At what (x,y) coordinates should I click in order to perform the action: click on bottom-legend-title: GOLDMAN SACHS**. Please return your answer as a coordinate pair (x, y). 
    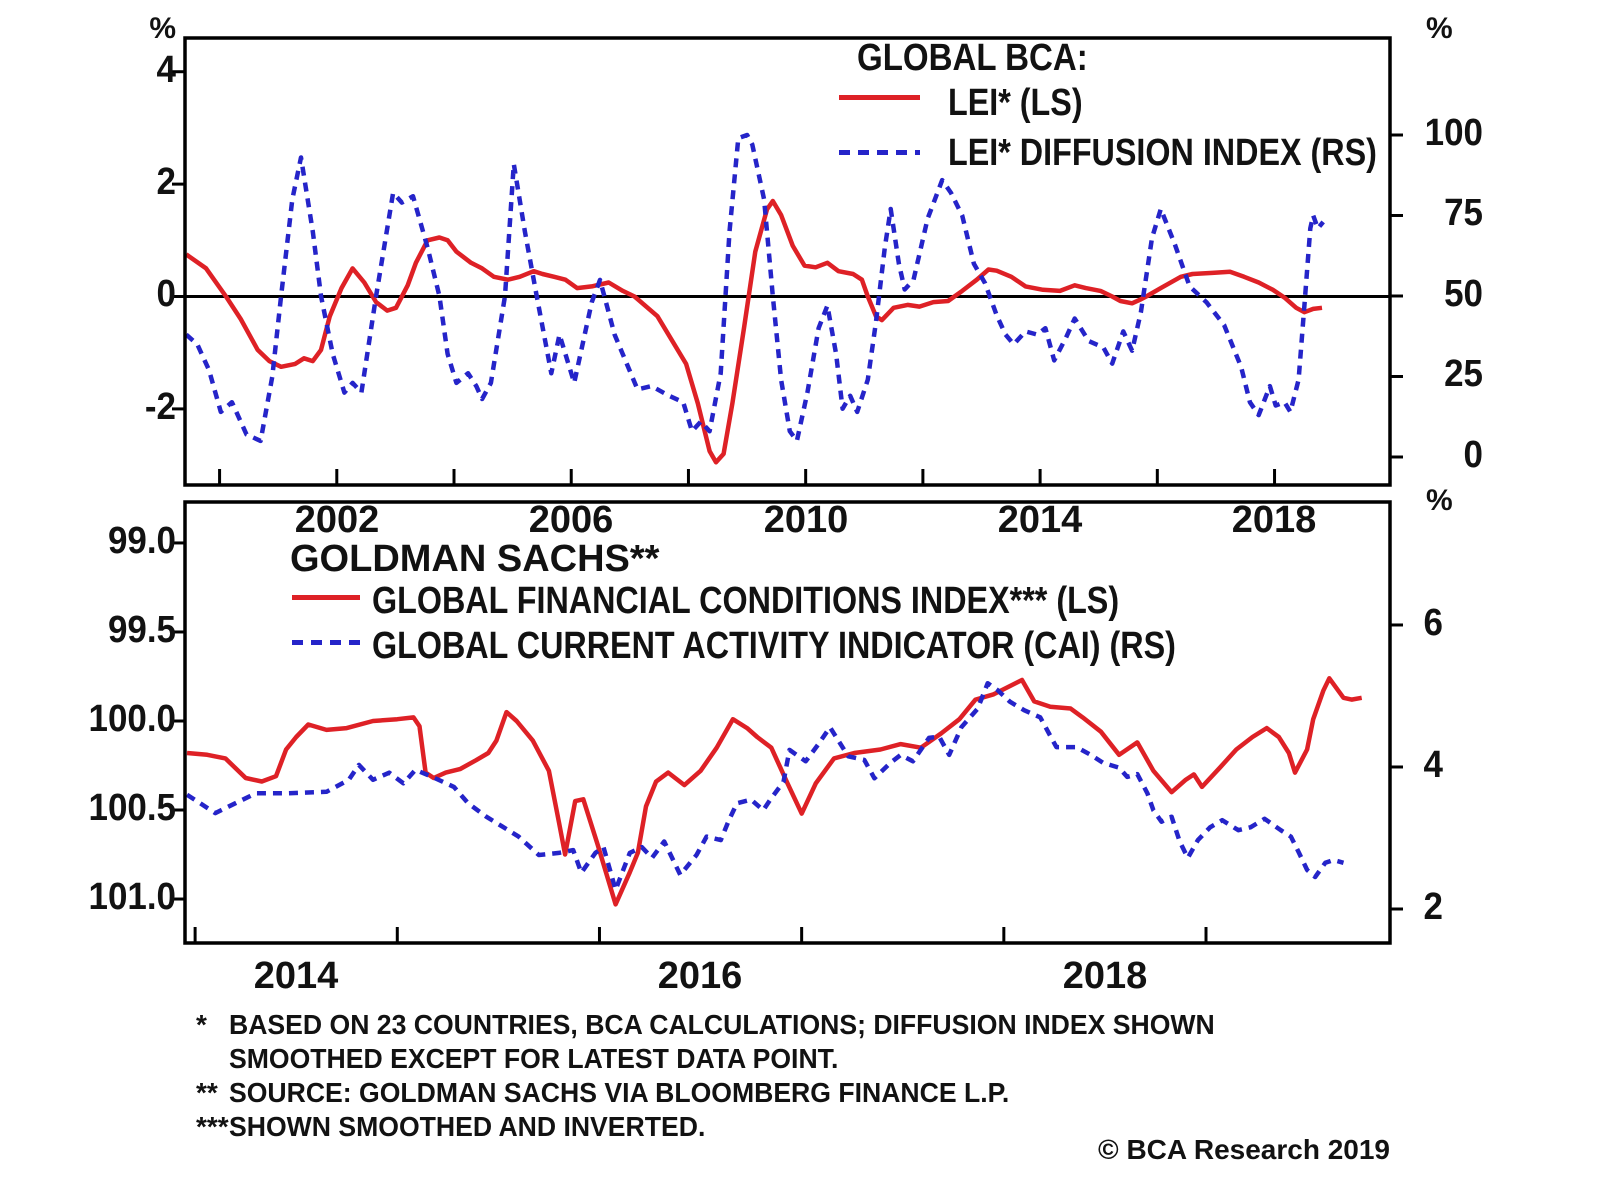
    Looking at the image, I should click on (475, 559).